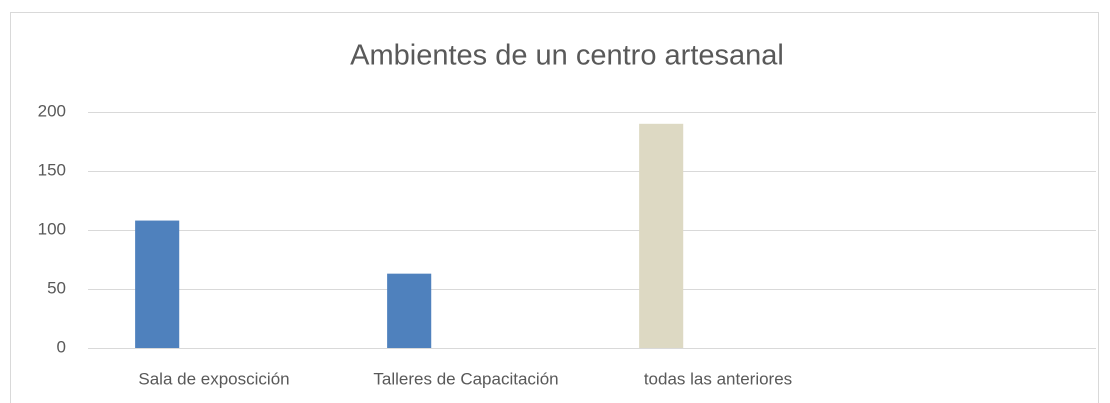 The height and width of the screenshot is (403, 1110). I want to click on y-tick-label: 150, so click(52, 169).